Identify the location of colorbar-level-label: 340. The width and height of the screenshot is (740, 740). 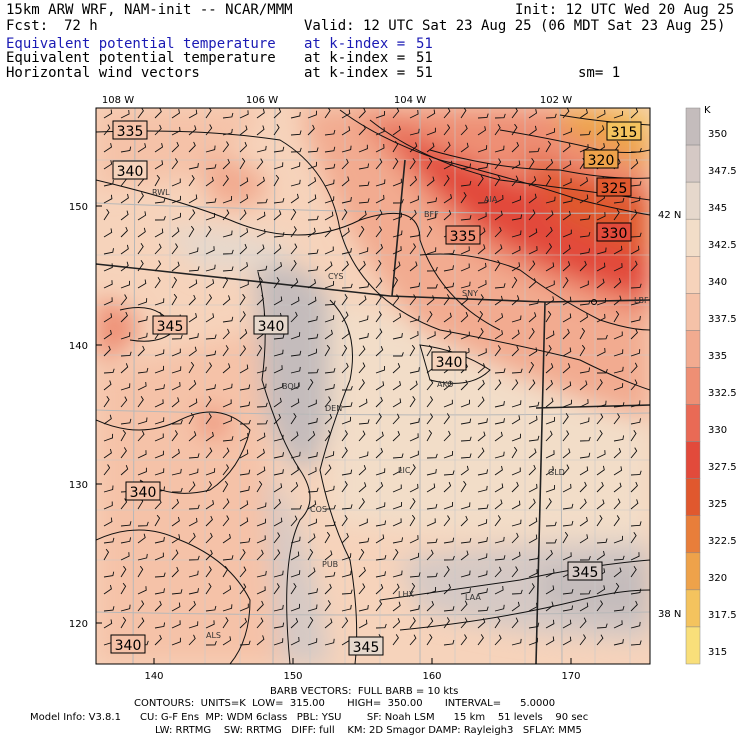
(718, 282).